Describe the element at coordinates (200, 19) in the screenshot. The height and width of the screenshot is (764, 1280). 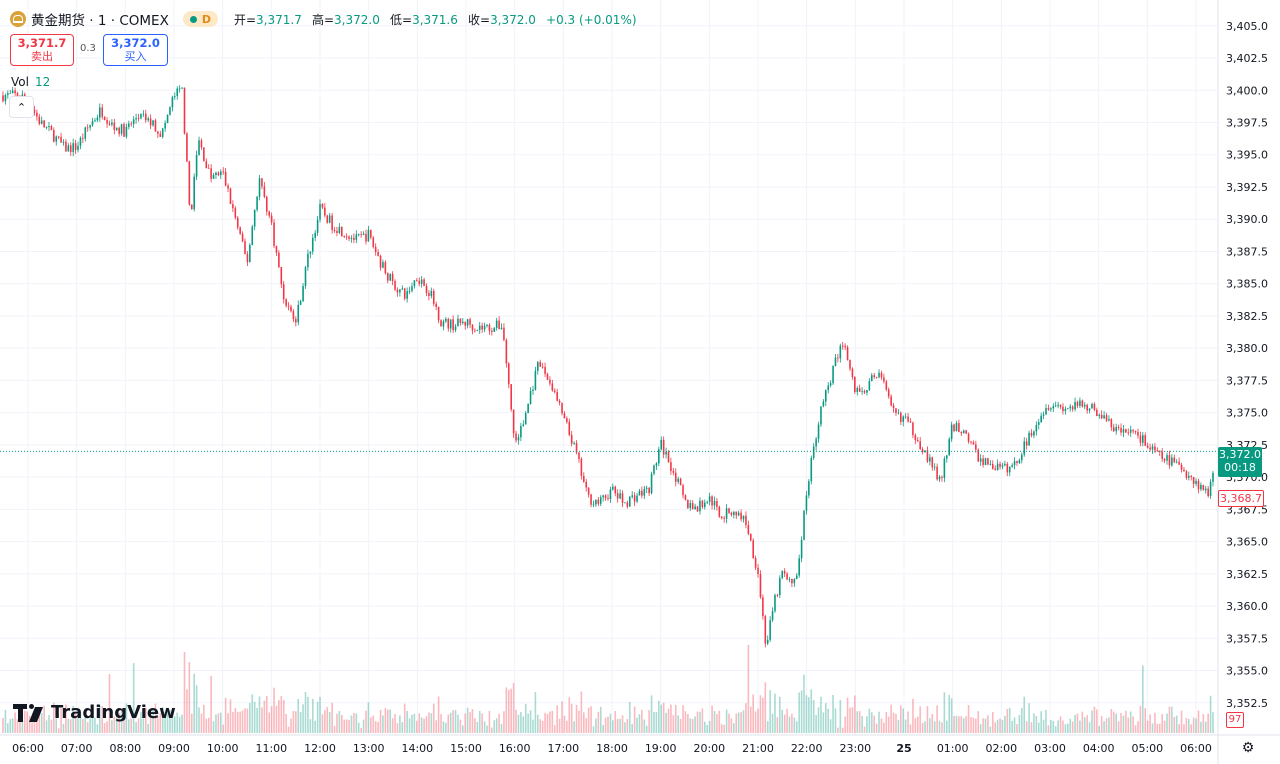
I see `market-status-badge: D` at that location.